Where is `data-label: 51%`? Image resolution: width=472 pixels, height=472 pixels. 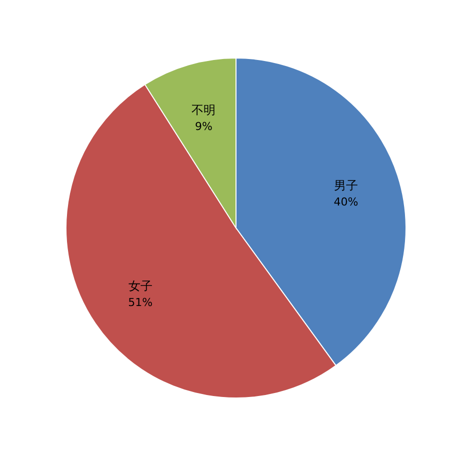
data-label: 51% is located at coordinates (140, 302).